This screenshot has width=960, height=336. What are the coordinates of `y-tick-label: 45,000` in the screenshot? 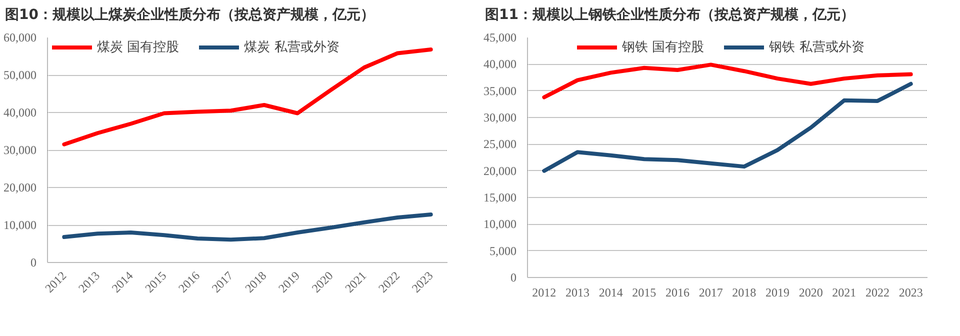 It's located at (500, 37).